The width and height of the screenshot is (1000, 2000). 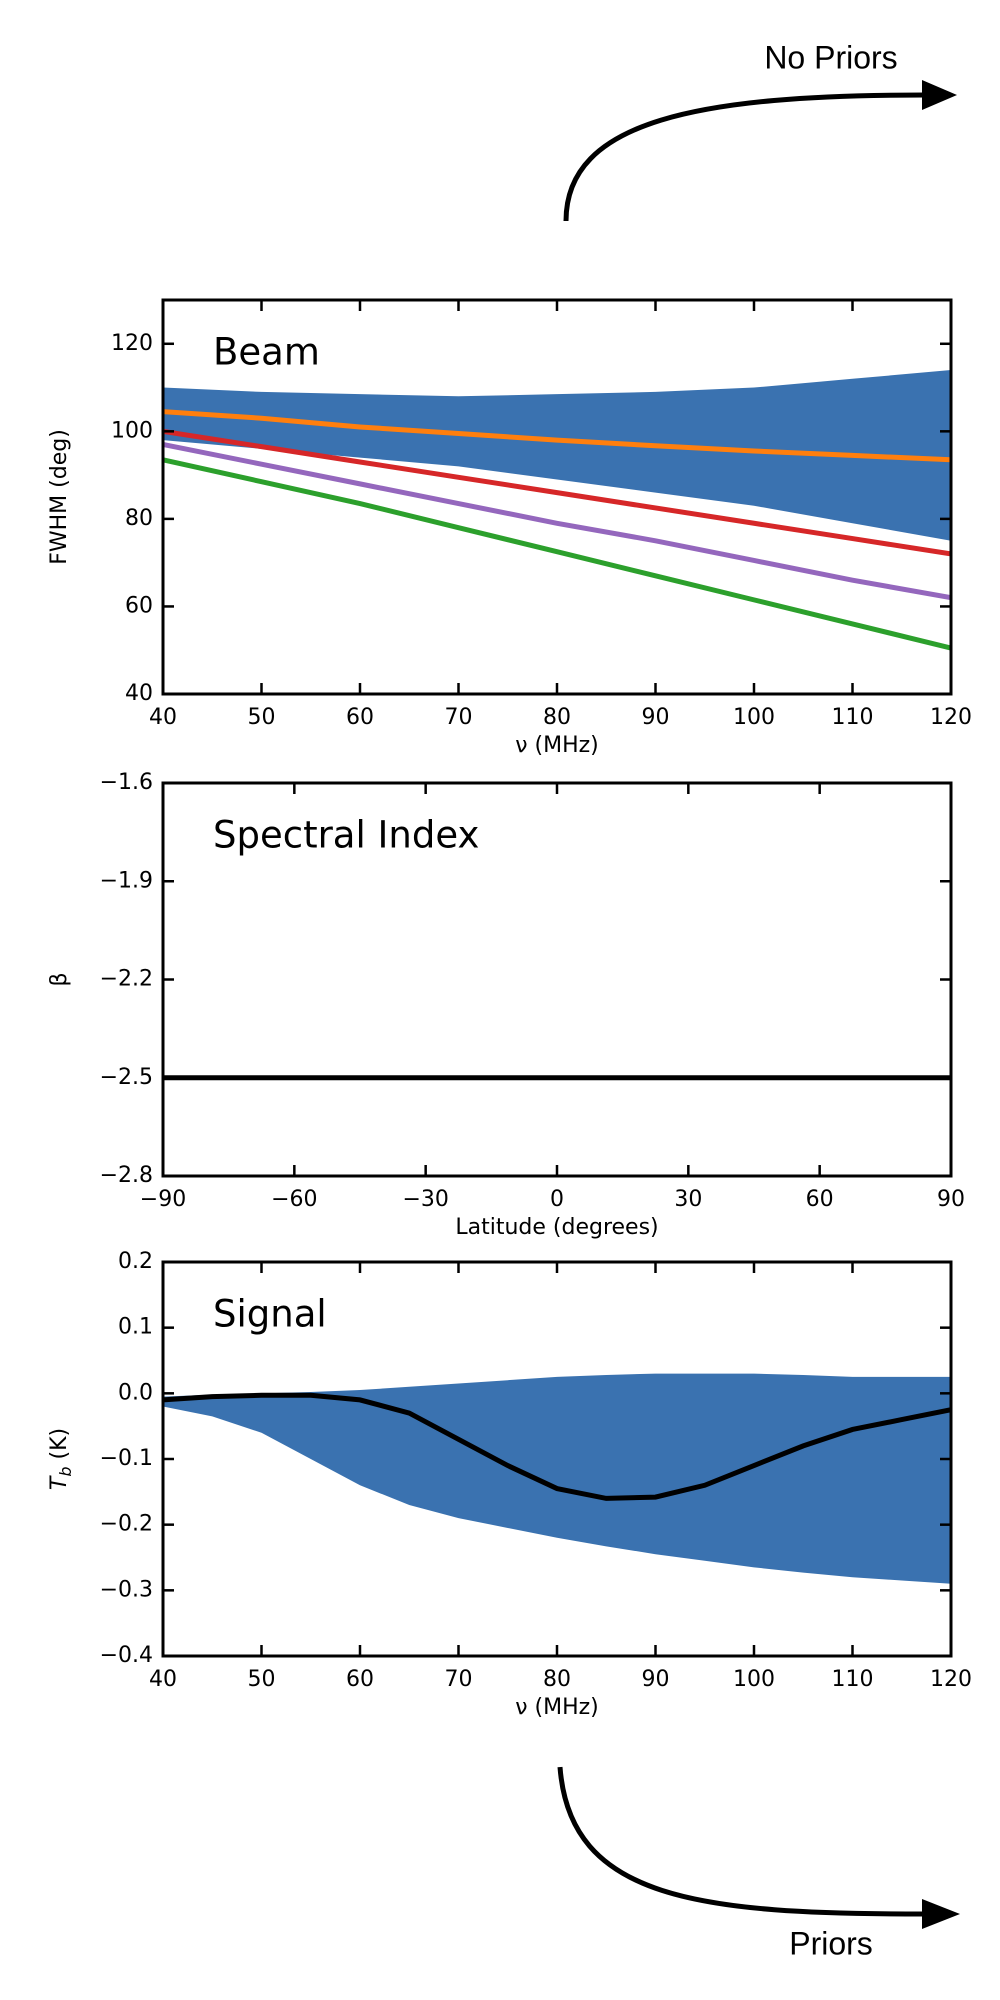 I want to click on y-label-main: T, so click(x=59, y=1482).